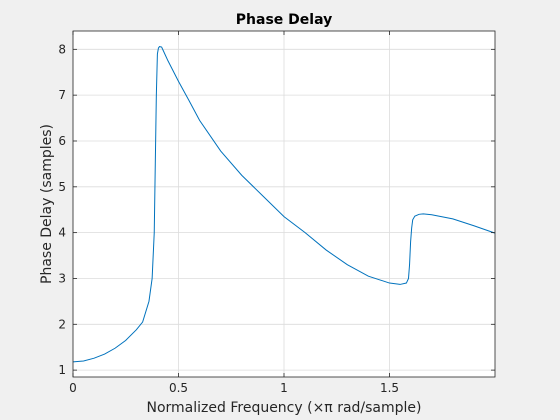 The image size is (560, 420). Describe the element at coordinates (62, 141) in the screenshot. I see `y-tick-label: 6` at that location.